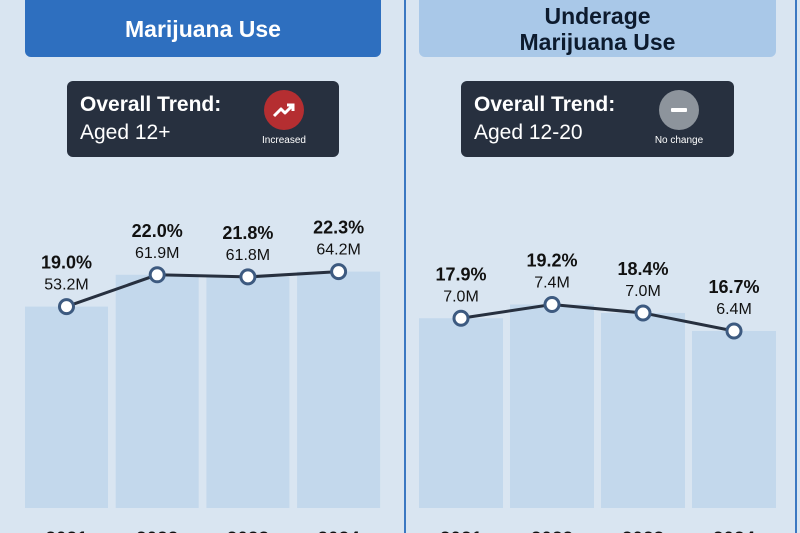 The image size is (800, 533). Describe the element at coordinates (66, 285) in the screenshot. I see `count-label: 53.2M` at that location.